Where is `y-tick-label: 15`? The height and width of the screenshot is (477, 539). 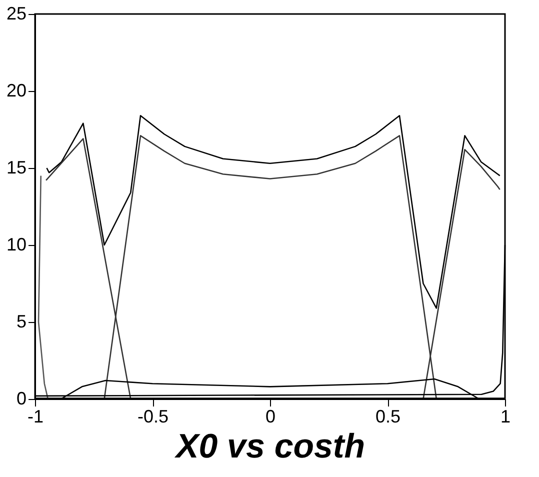 y-tick-label: 15 is located at coordinates (16, 168).